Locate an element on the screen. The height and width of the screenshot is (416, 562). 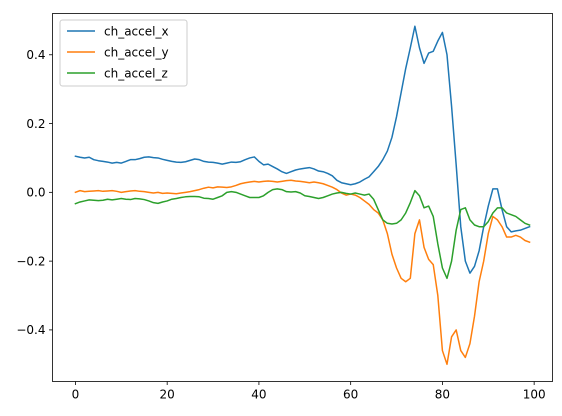
legend-entry-label: ch_accel_y is located at coordinates (136, 52).